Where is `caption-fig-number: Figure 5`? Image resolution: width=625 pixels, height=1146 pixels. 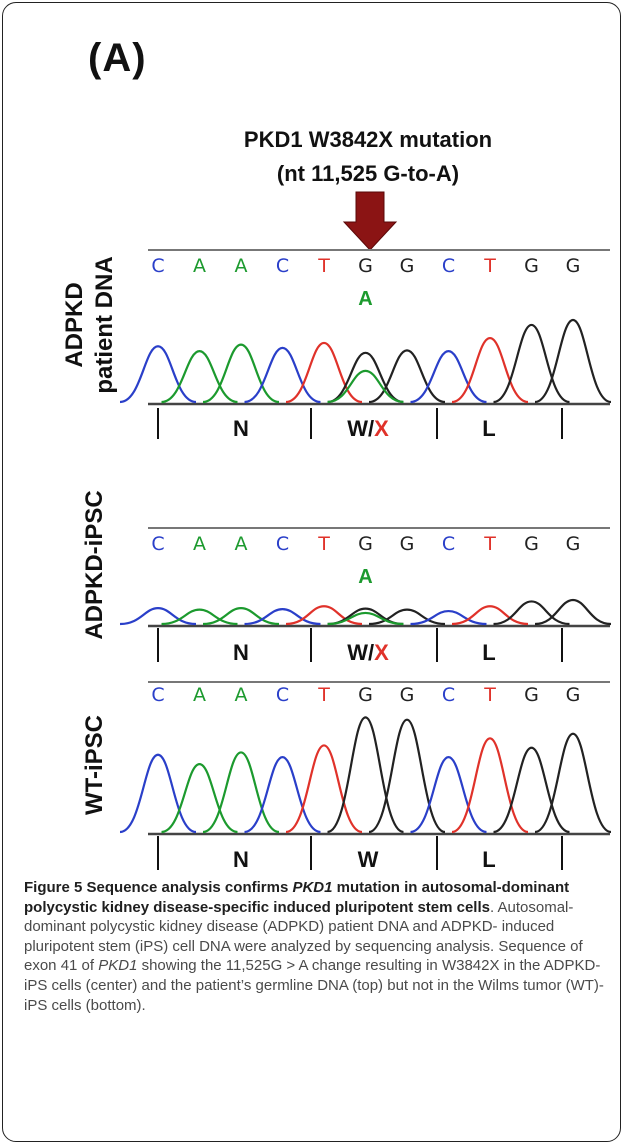
caption-fig-number: Figure 5 is located at coordinates (53, 887).